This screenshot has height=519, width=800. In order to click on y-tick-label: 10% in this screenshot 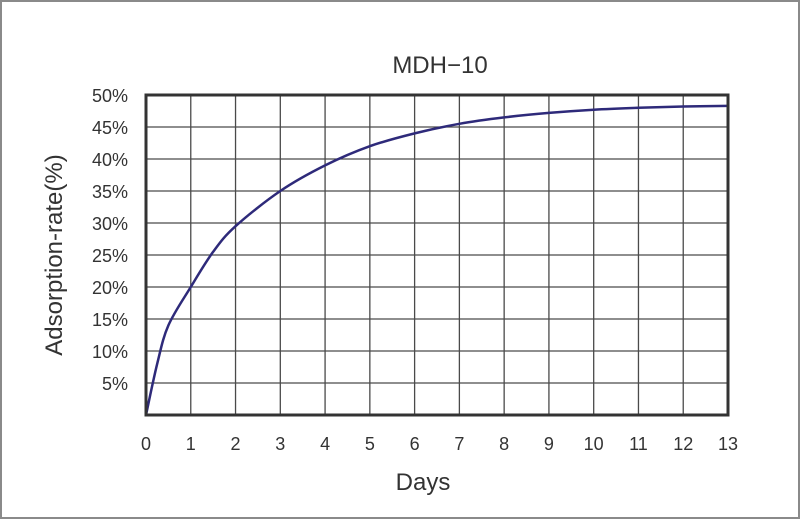, I will do `click(110, 352)`.